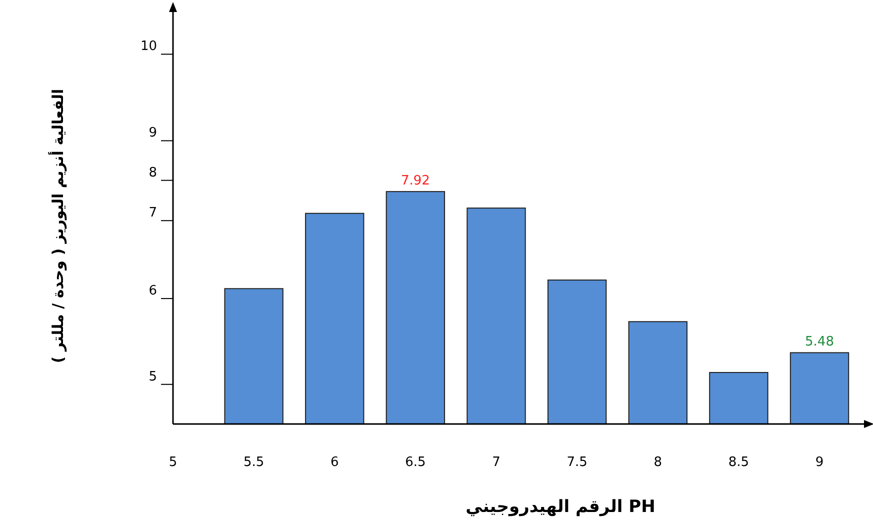  What do you see at coordinates (253, 462) in the screenshot?
I see `x-tick-label: 5.5` at bounding box center [253, 462].